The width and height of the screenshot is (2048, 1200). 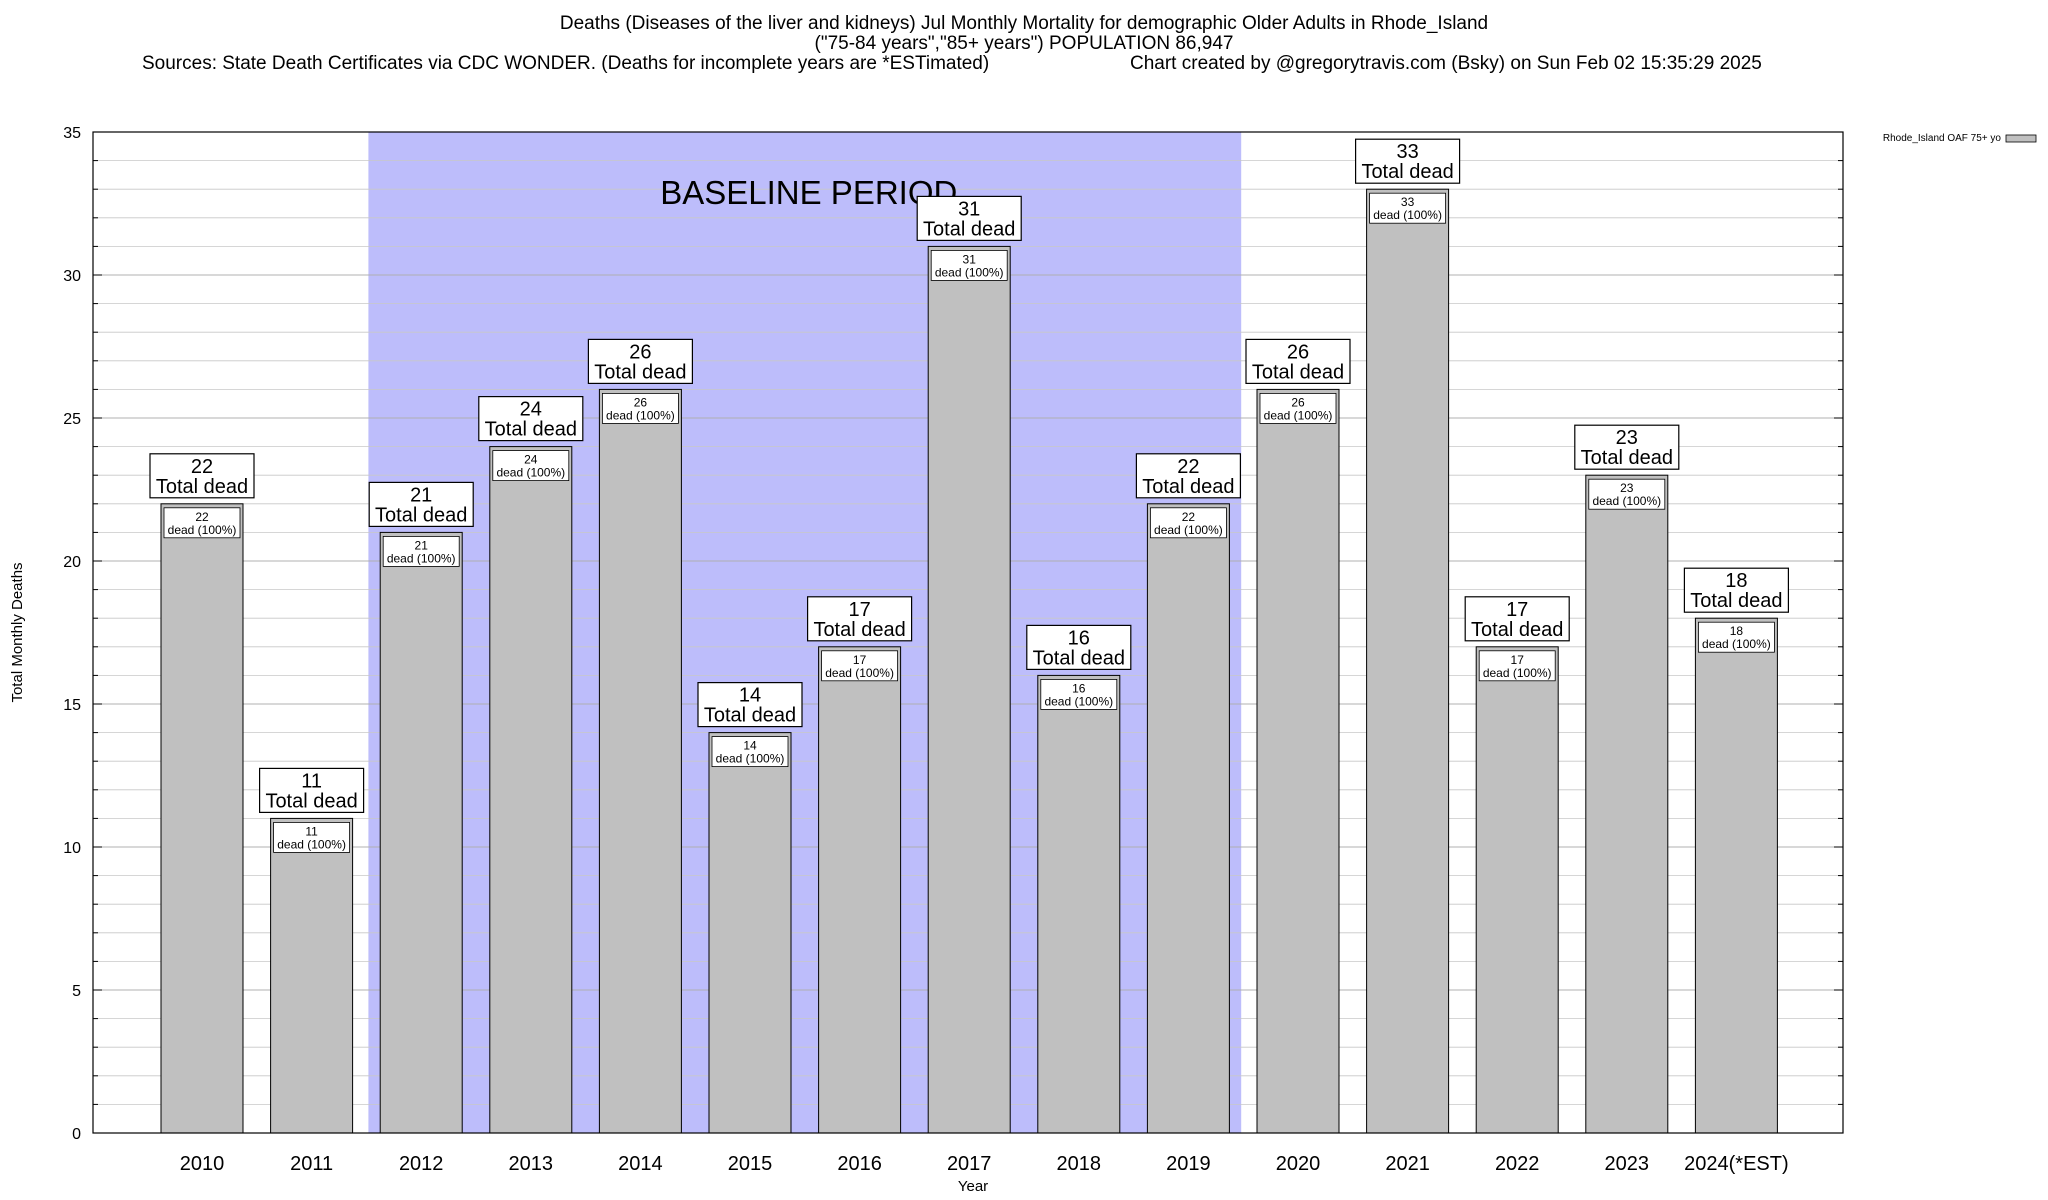 What do you see at coordinates (750, 696) in the screenshot?
I see `bar-total-count: 14` at bounding box center [750, 696].